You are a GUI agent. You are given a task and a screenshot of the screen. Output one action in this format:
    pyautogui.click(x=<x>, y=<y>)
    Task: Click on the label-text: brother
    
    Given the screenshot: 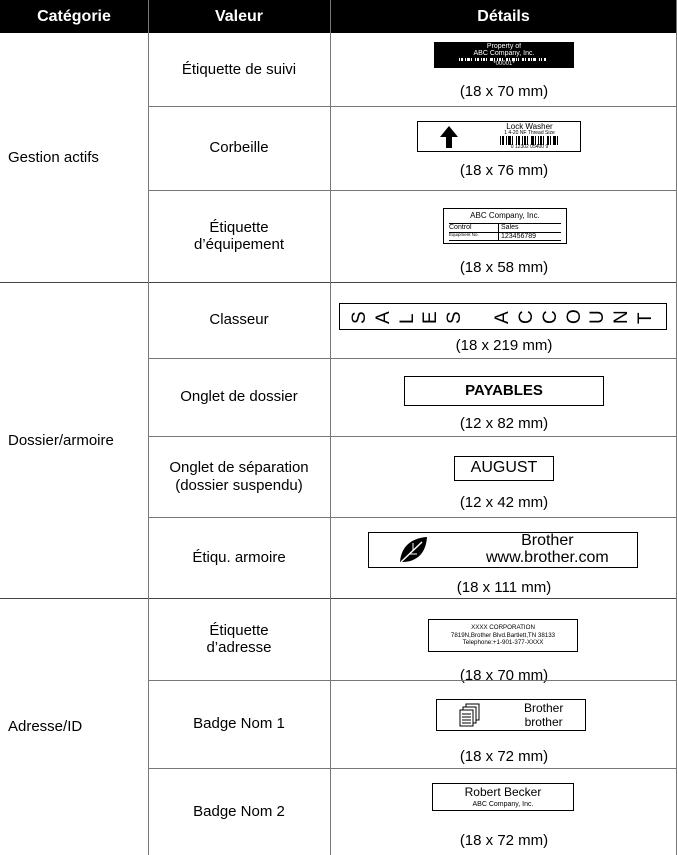 What is the action you would take?
    pyautogui.click(x=543, y=722)
    